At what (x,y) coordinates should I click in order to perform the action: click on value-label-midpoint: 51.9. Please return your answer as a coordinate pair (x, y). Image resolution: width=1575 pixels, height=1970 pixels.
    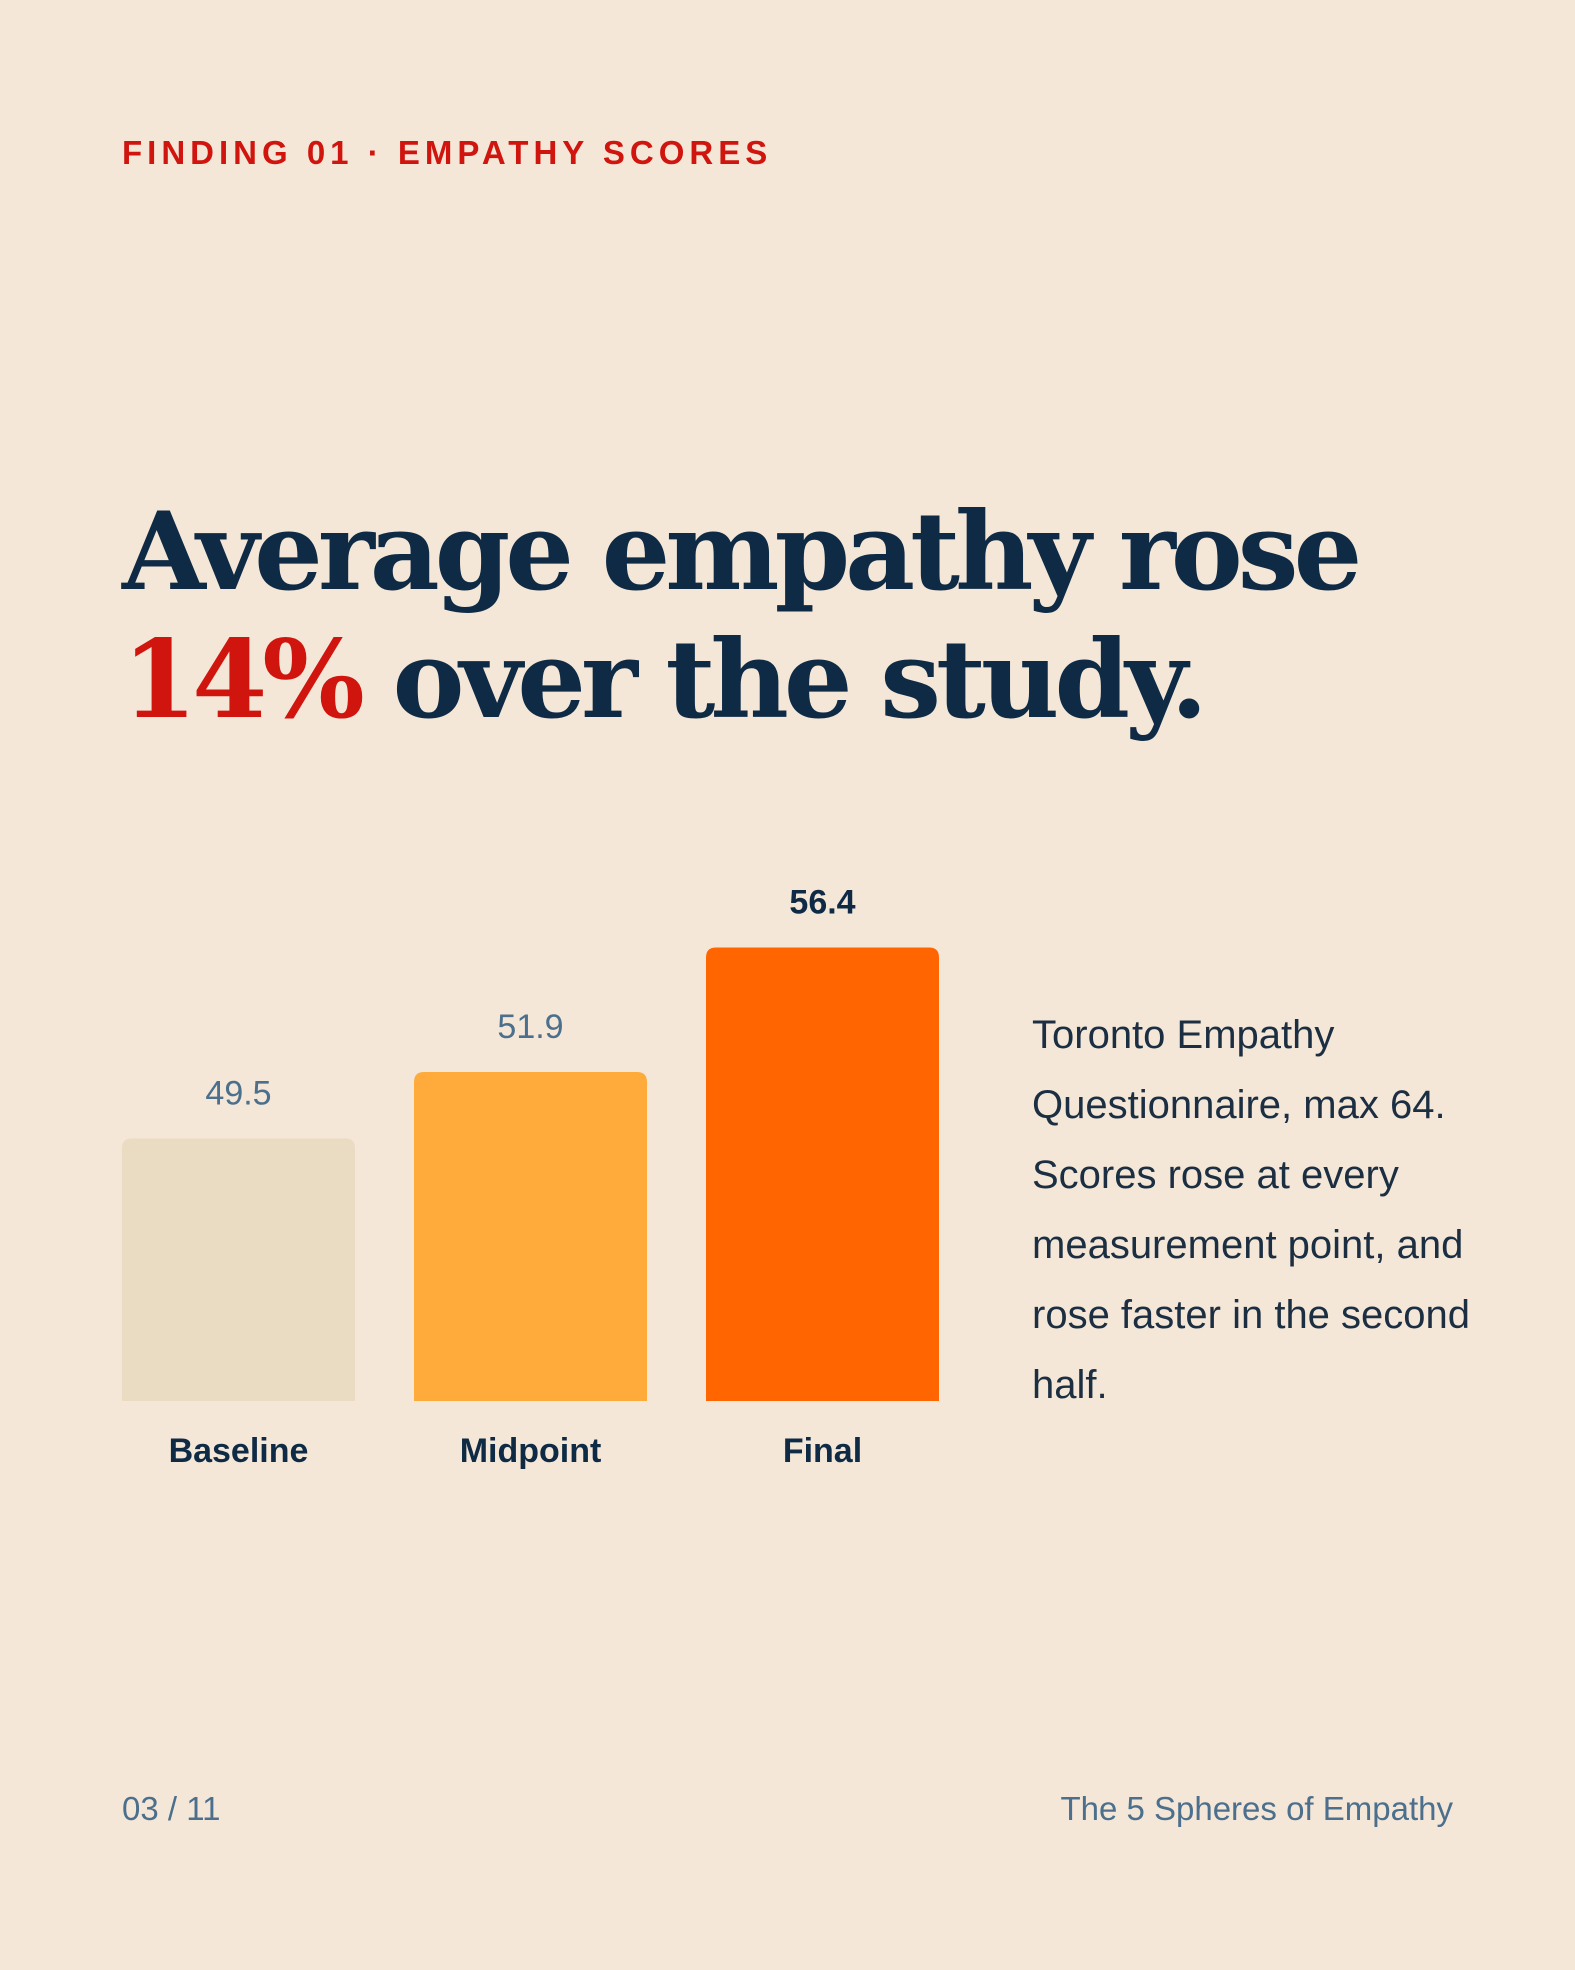
    Looking at the image, I should click on (530, 1027).